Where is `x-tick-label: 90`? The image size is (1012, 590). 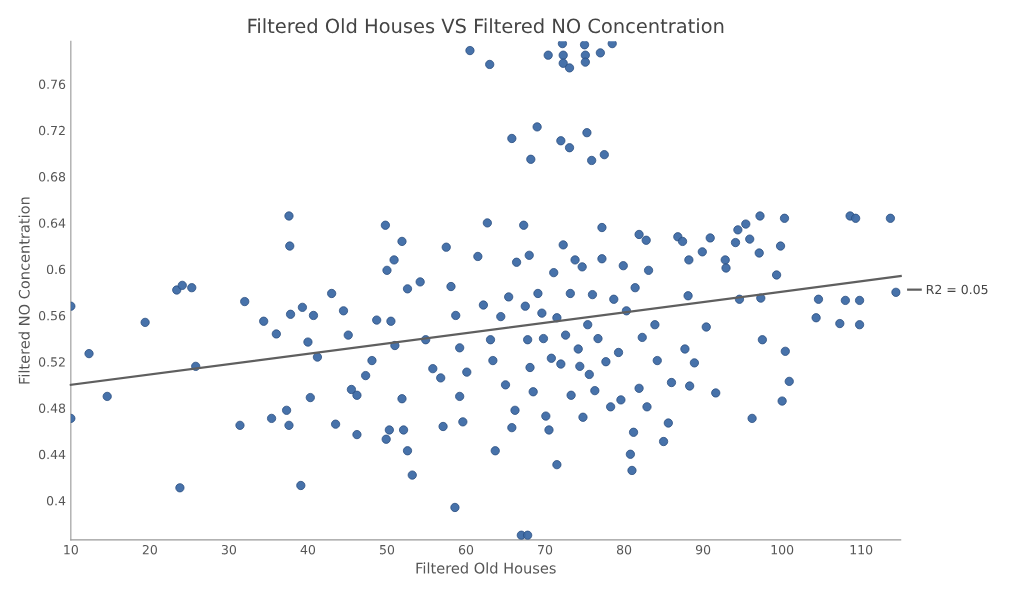 x-tick-label: 90 is located at coordinates (703, 549).